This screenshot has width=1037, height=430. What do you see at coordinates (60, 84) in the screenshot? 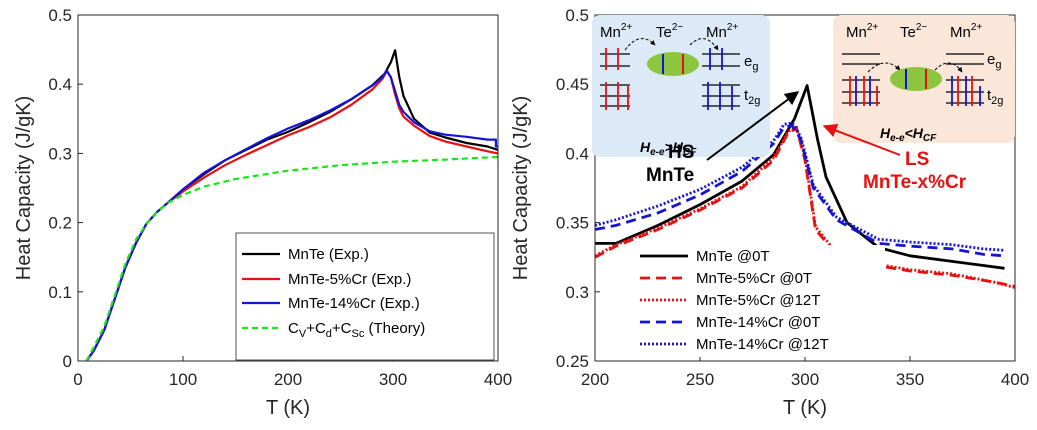
I see `left-ytick-label: 0.4` at bounding box center [60, 84].